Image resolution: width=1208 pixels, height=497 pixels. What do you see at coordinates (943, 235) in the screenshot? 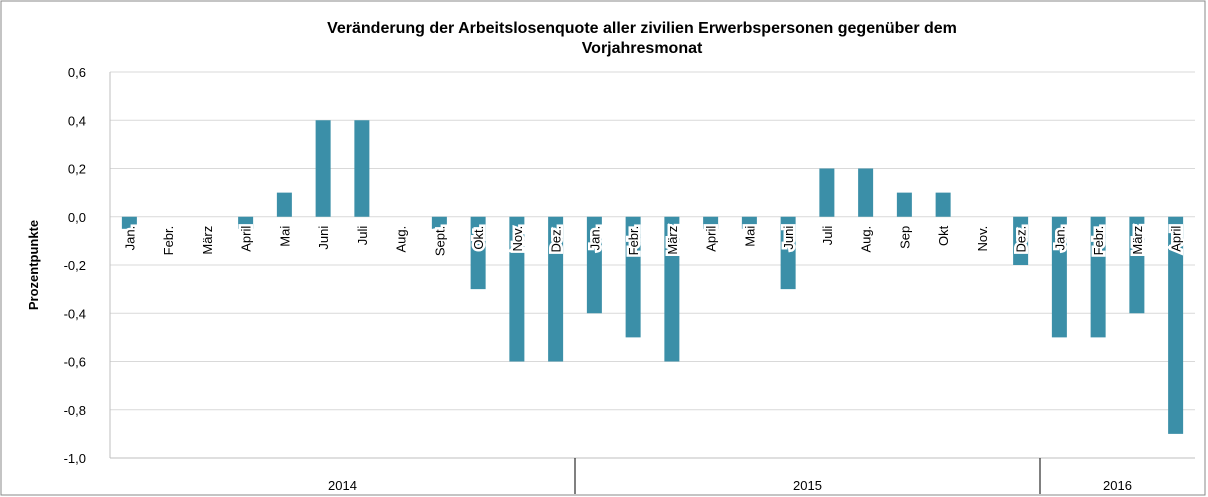
I see `x-tick-label: Okt` at bounding box center [943, 235].